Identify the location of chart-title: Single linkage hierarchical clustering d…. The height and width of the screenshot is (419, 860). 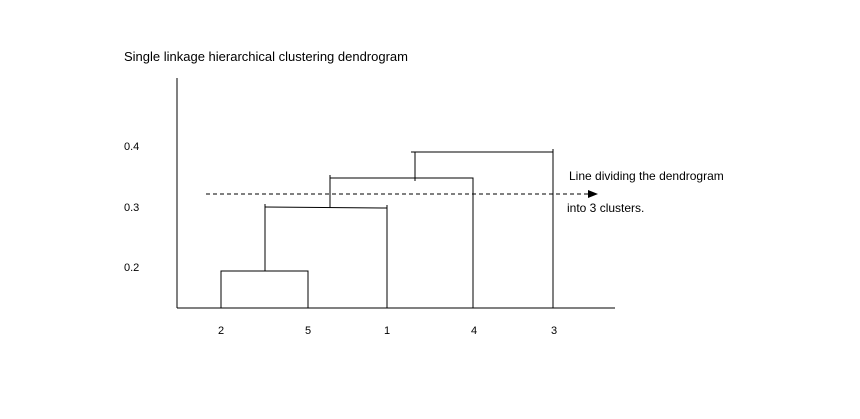
(266, 56).